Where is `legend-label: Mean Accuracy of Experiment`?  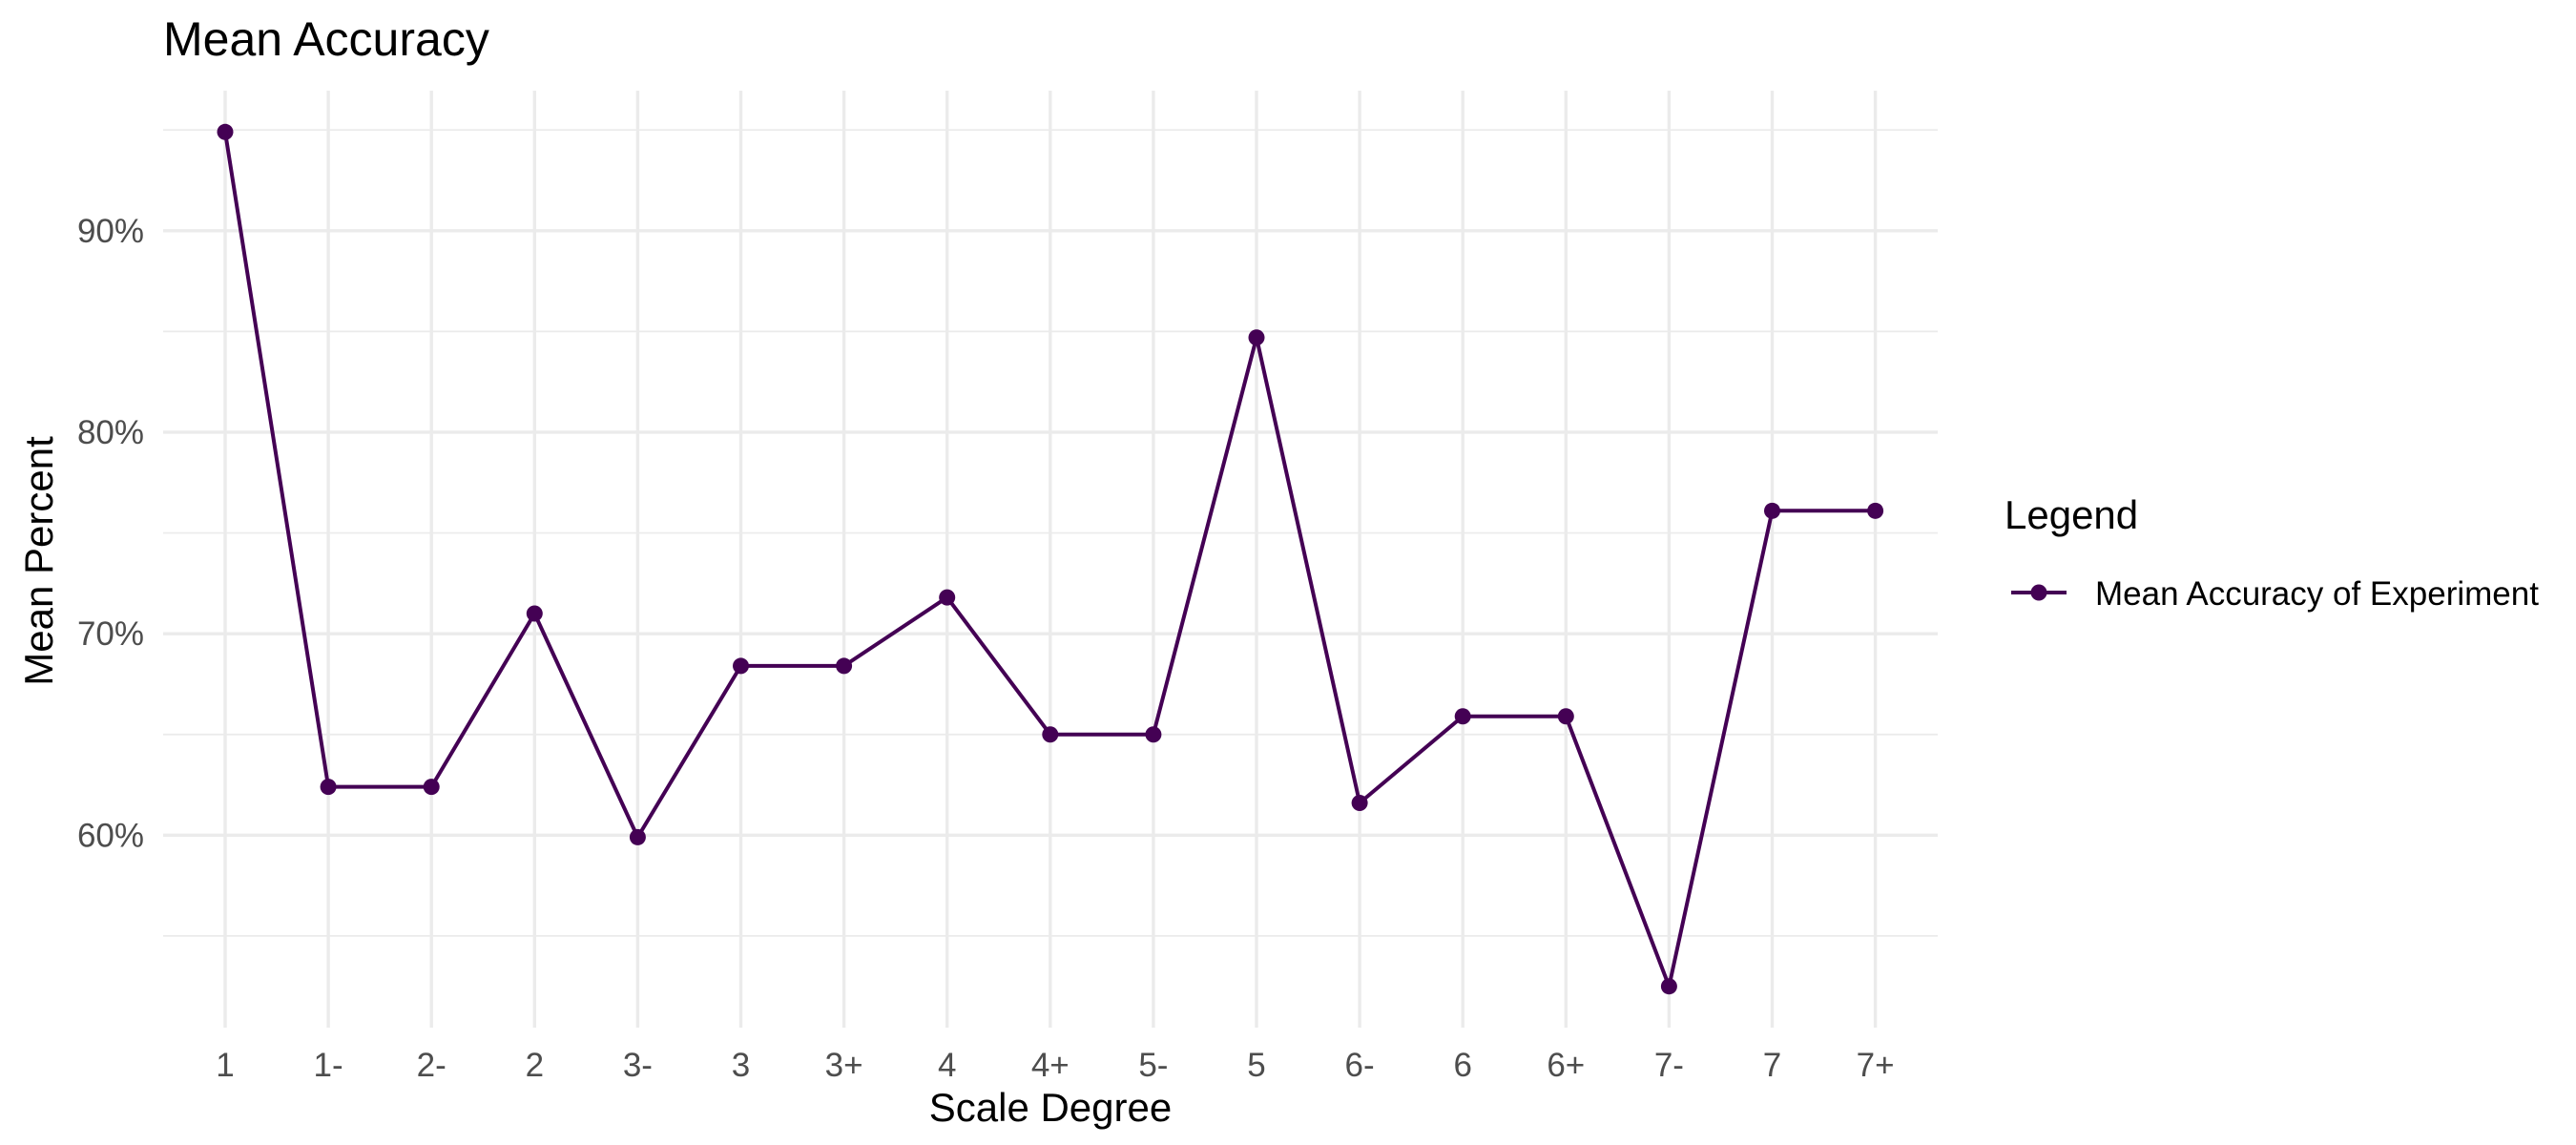 legend-label: Mean Accuracy of Experiment is located at coordinates (2317, 594).